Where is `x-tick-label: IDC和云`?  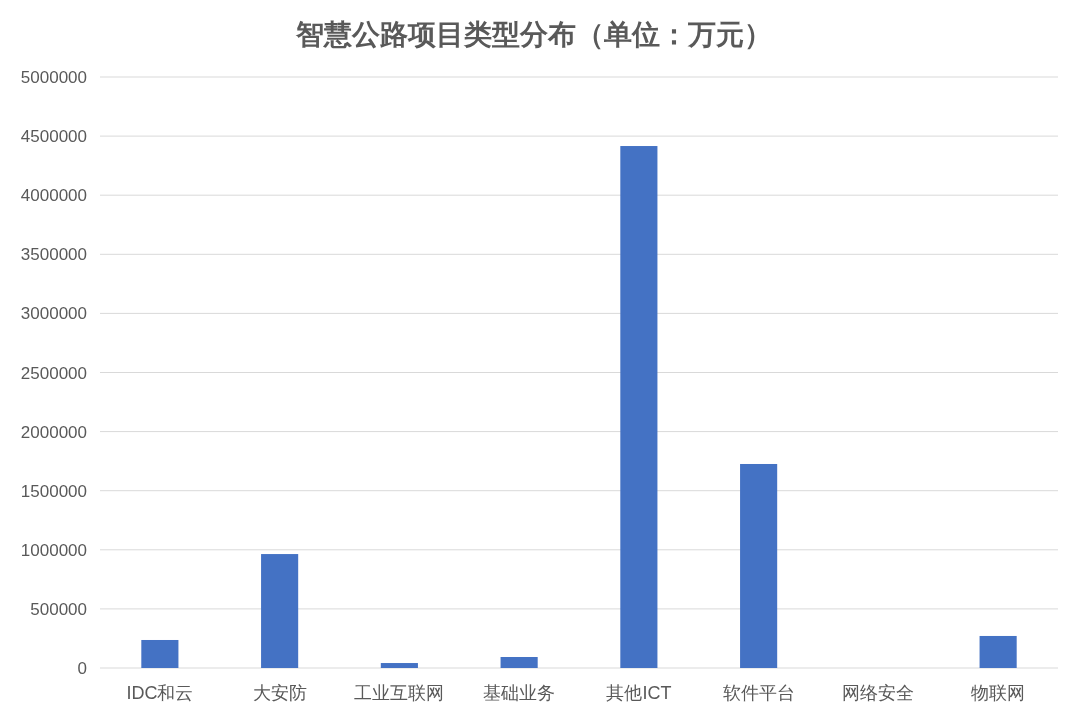
x-tick-label: IDC和云 is located at coordinates (160, 693).